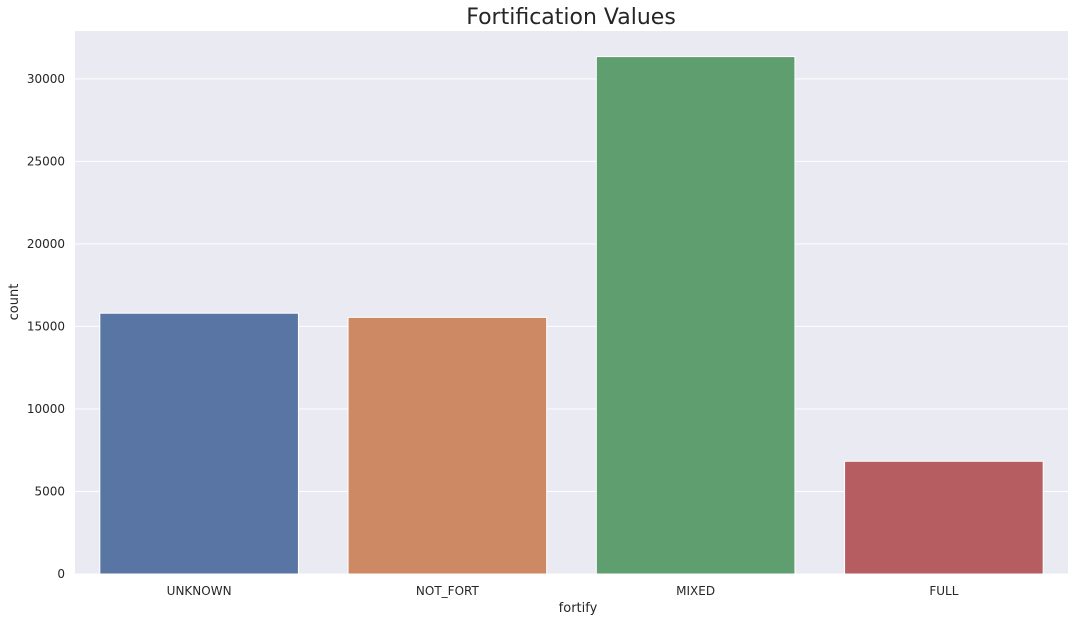 This screenshot has width=1074, height=623. I want to click on y-axis-ticks: 0 5000 10000 15000 20000 25000 30000, so click(46, 326).